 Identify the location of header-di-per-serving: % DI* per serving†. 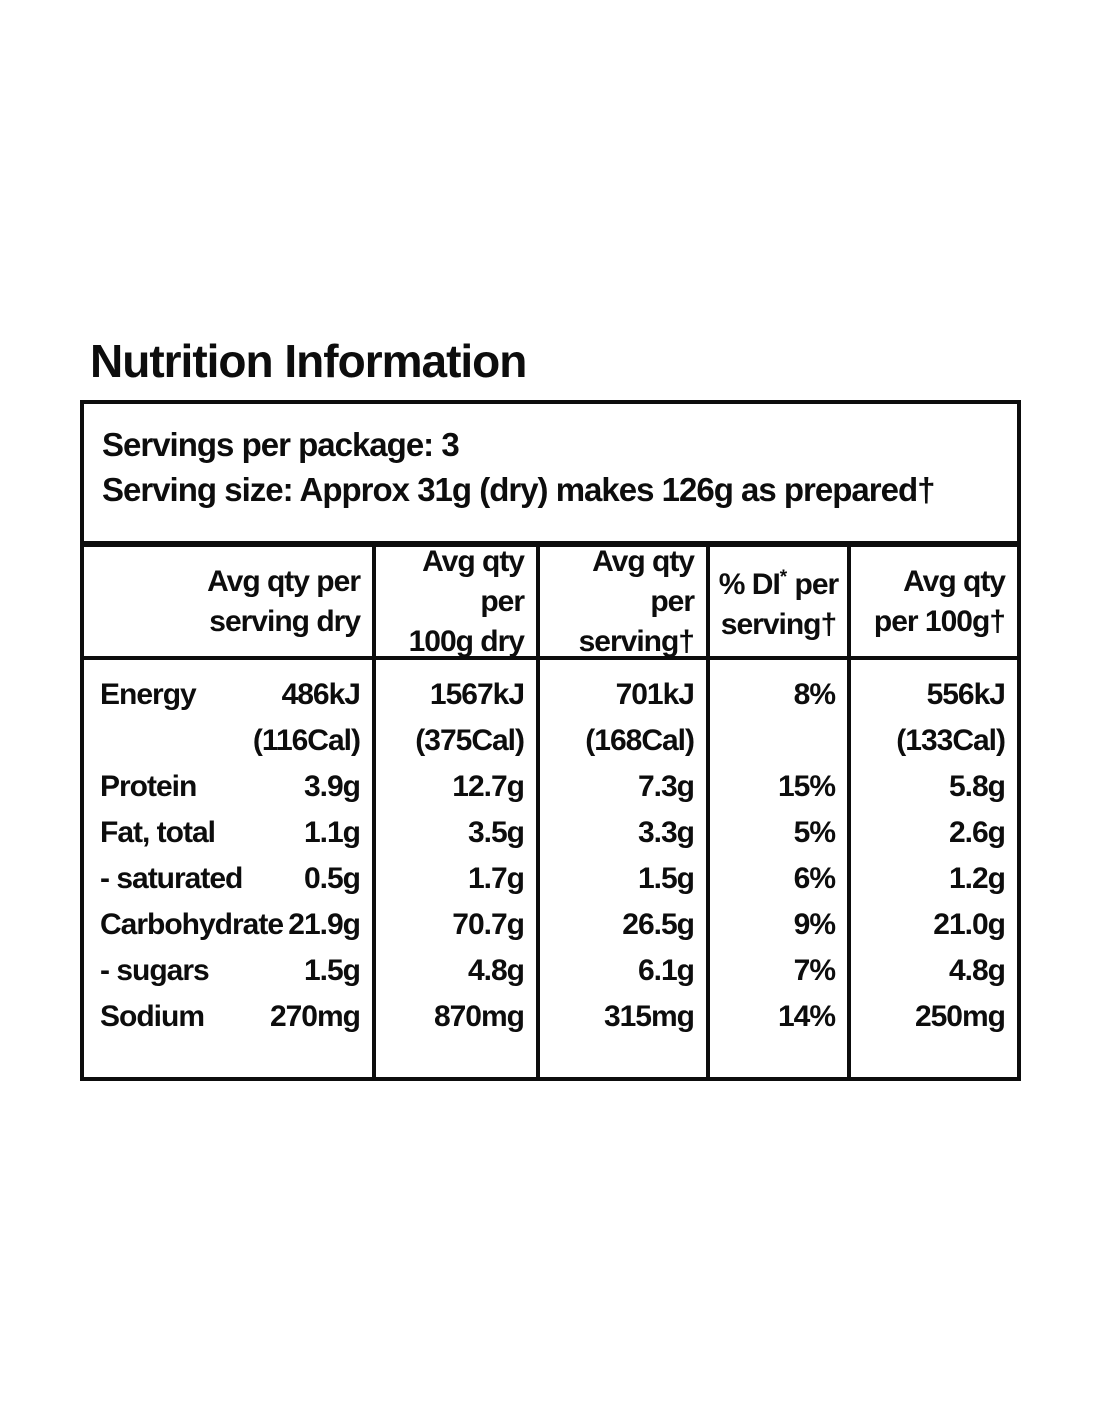
(776, 601).